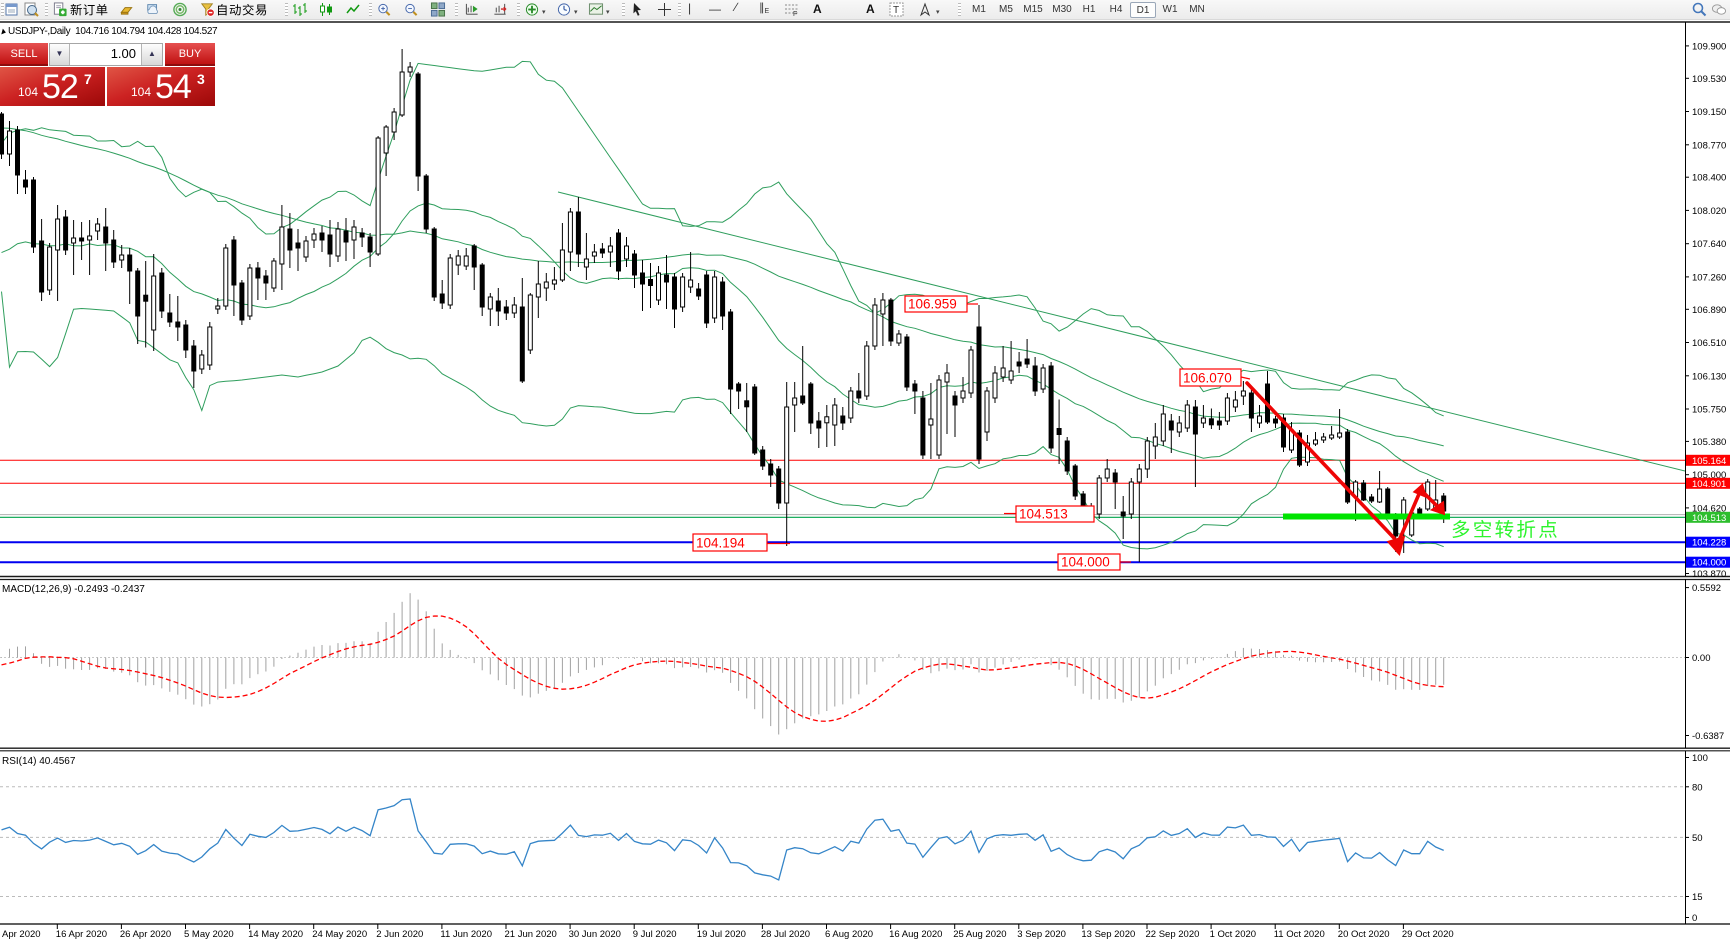 This screenshot has height=945, width=1730. Describe the element at coordinates (979, 934) in the screenshot. I see `svg-text: 25 Aug 2020` at that location.